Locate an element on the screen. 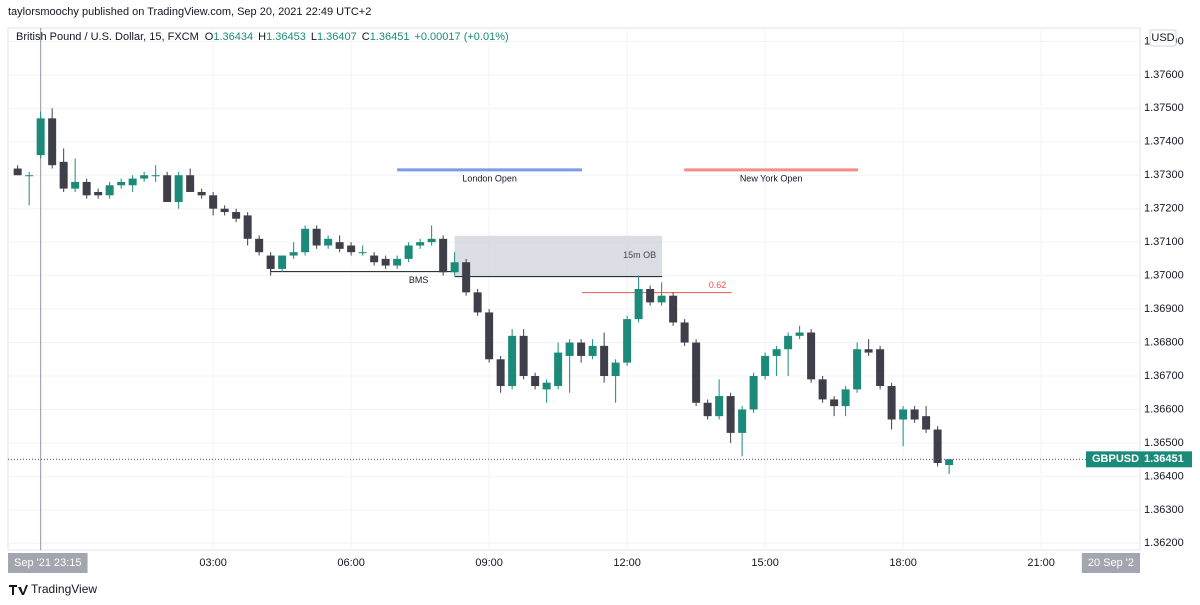 The width and height of the screenshot is (1200, 605). y-tick-label: 1.36300 is located at coordinates (1164, 510).